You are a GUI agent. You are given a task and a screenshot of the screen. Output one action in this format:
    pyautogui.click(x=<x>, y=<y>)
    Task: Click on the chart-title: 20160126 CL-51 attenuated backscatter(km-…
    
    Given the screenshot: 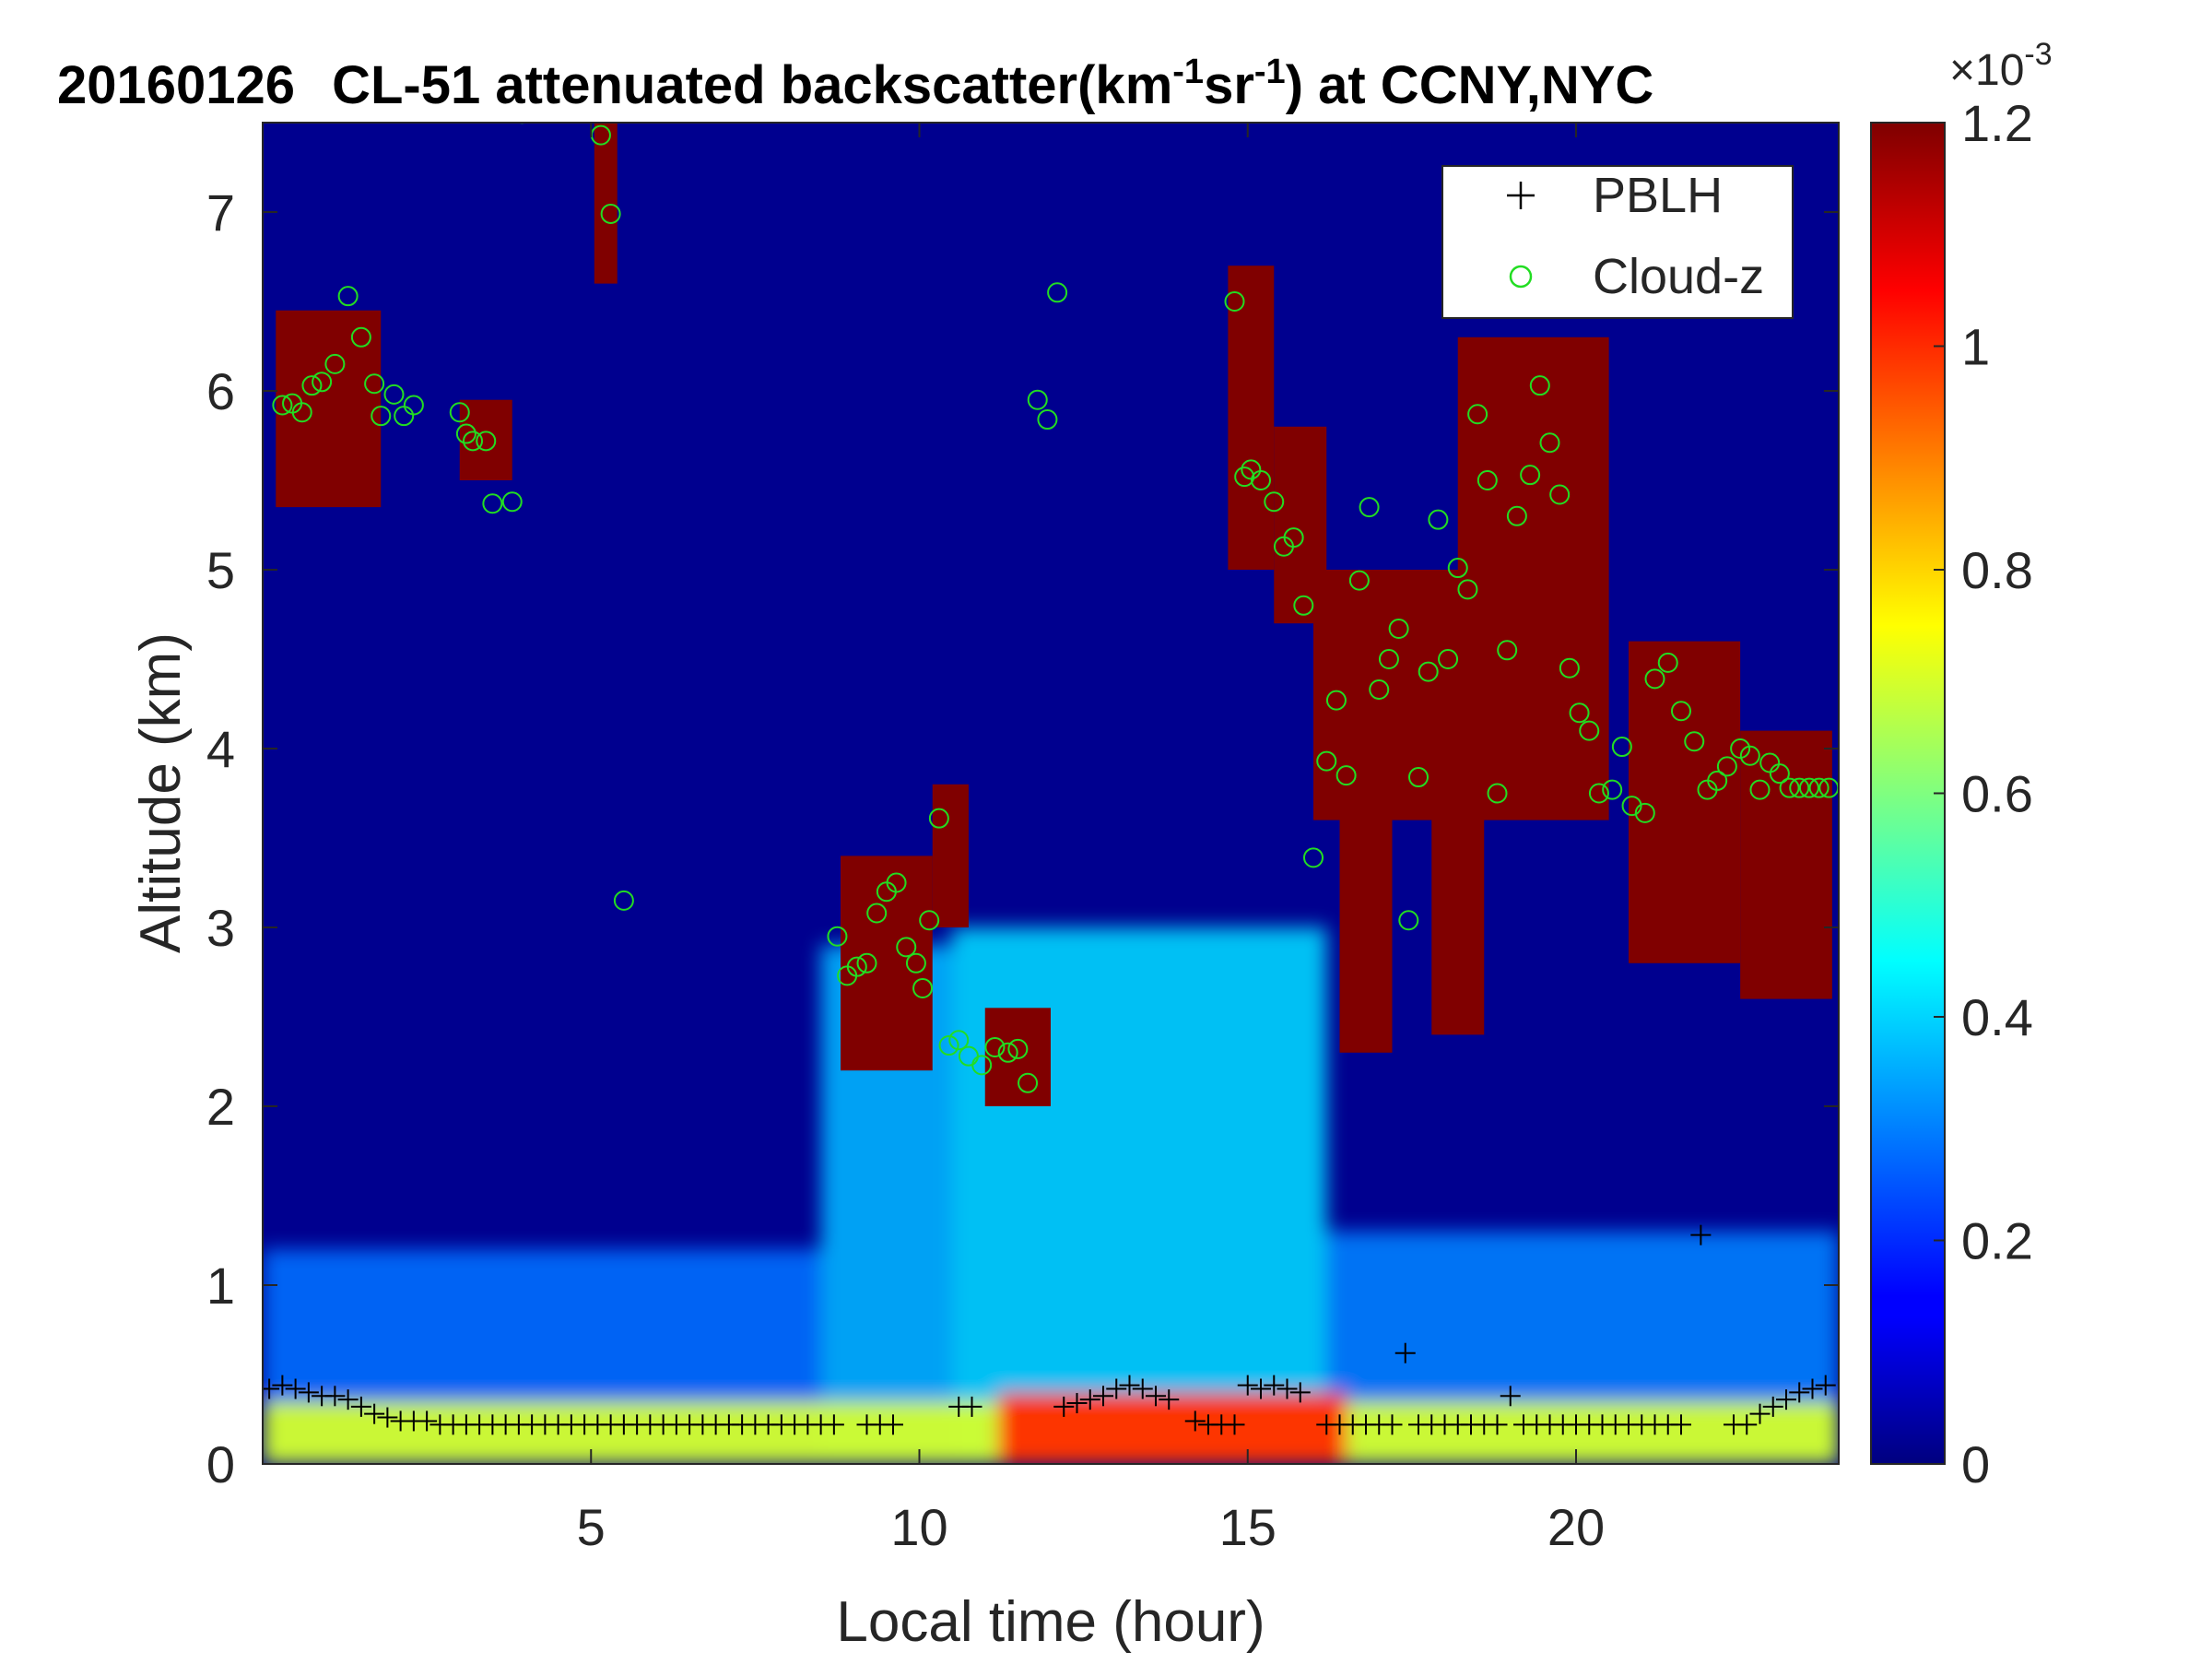 What is the action you would take?
    pyautogui.click(x=855, y=84)
    